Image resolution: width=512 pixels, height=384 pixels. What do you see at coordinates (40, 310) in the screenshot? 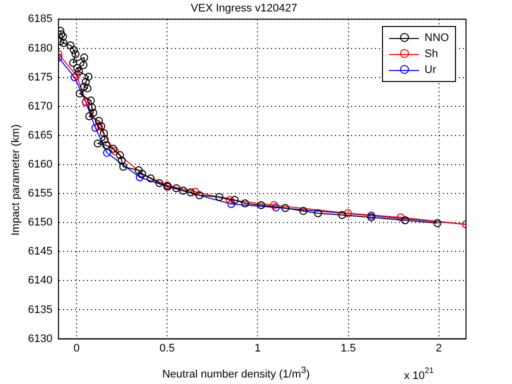
I see `y-tick-label: 6135` at bounding box center [40, 310].